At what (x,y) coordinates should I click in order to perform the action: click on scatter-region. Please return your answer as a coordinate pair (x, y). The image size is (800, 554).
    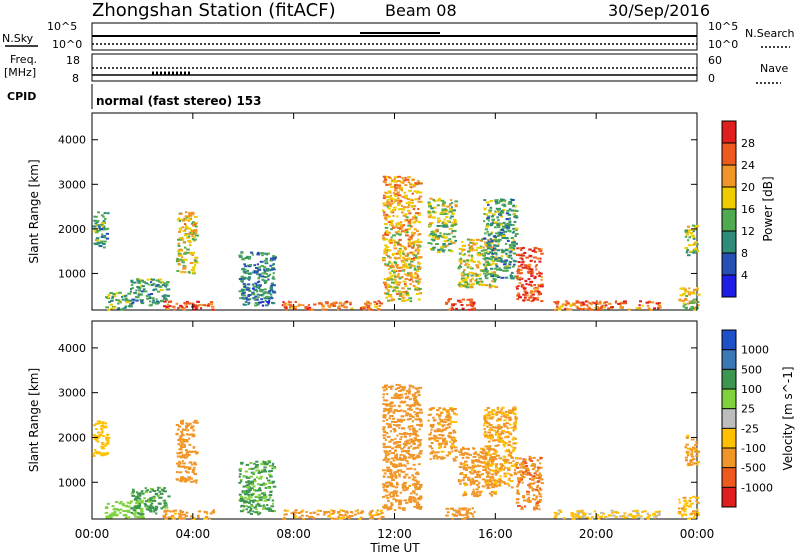
    Looking at the image, I should click on (119, 301).